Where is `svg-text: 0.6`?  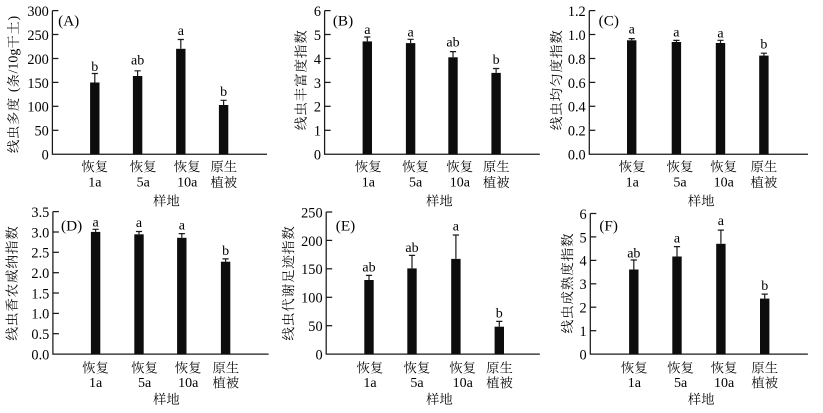
svg-text: 0.6 is located at coordinates (577, 84).